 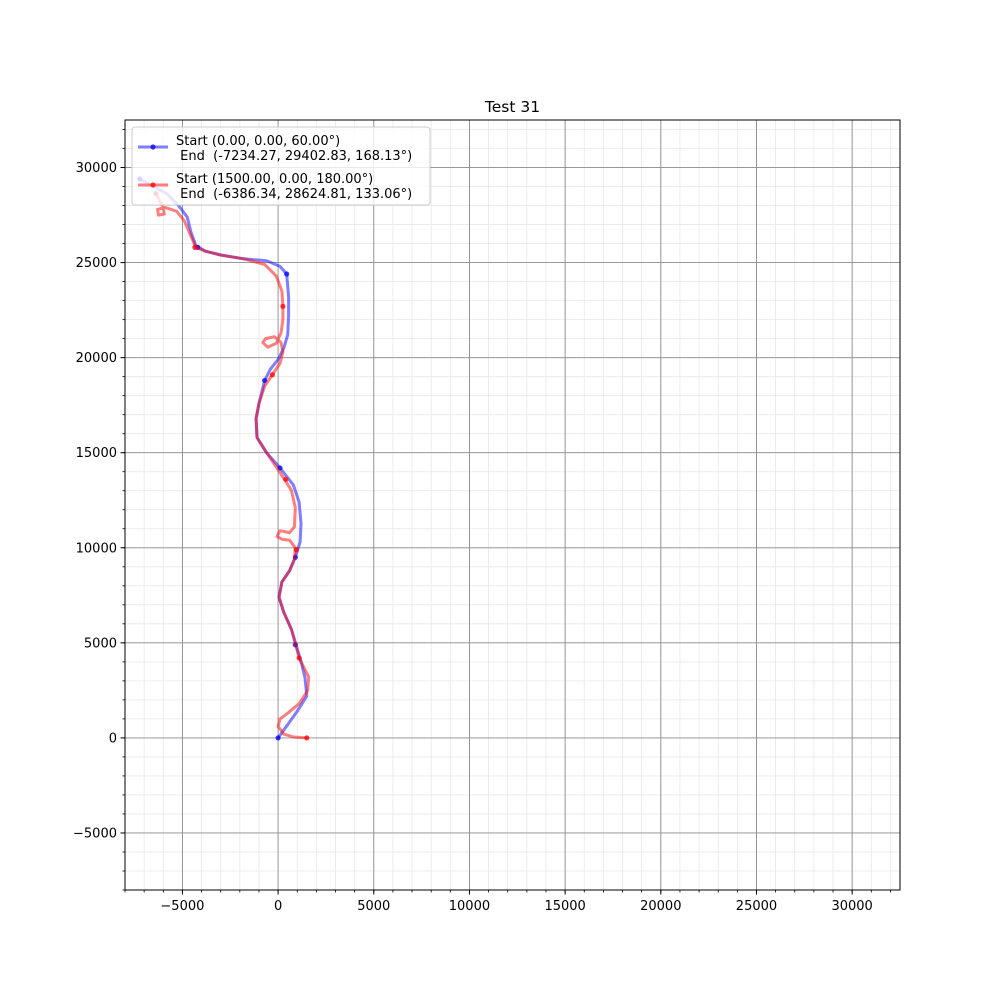 I want to click on legend-label-end: End (-7234.27, 29402.83, 168.13°), so click(x=294, y=156).